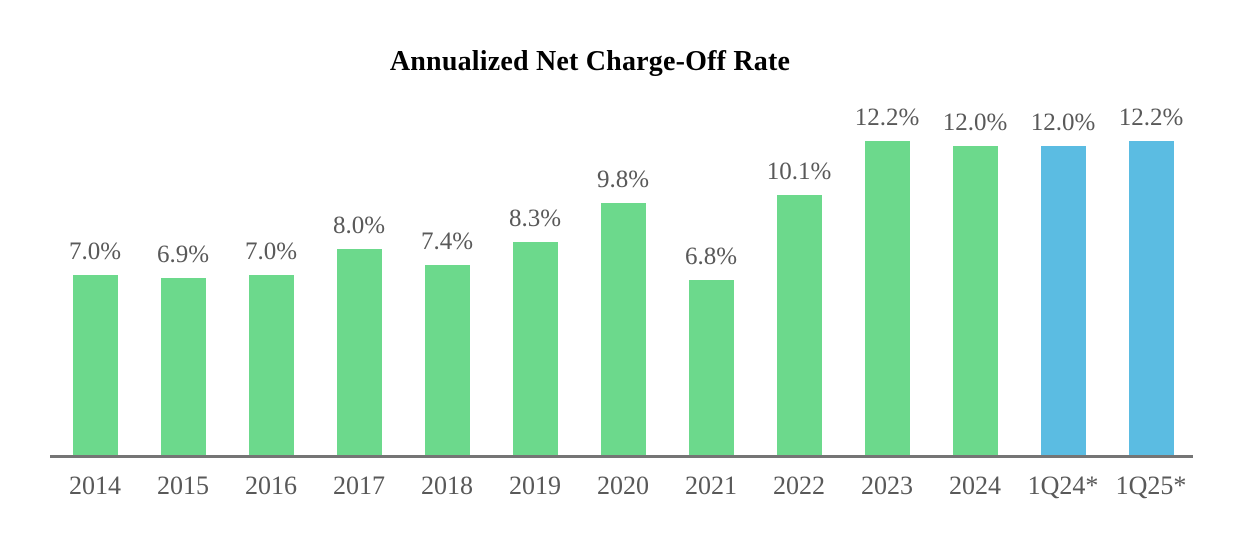 This screenshot has width=1242, height=550. I want to click on x-axis-line, so click(621, 456).